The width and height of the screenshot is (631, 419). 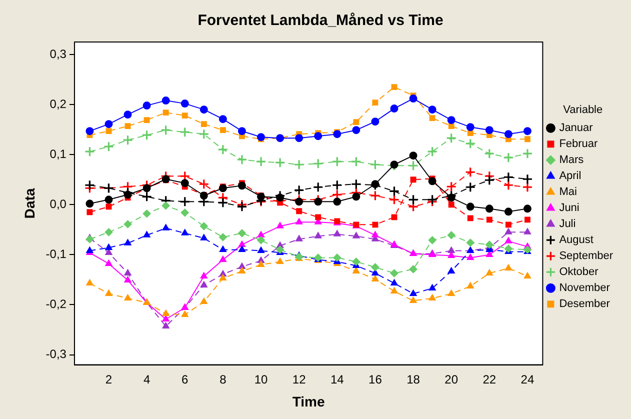 I want to click on y-tick-label: -0,2, so click(x=56, y=304).